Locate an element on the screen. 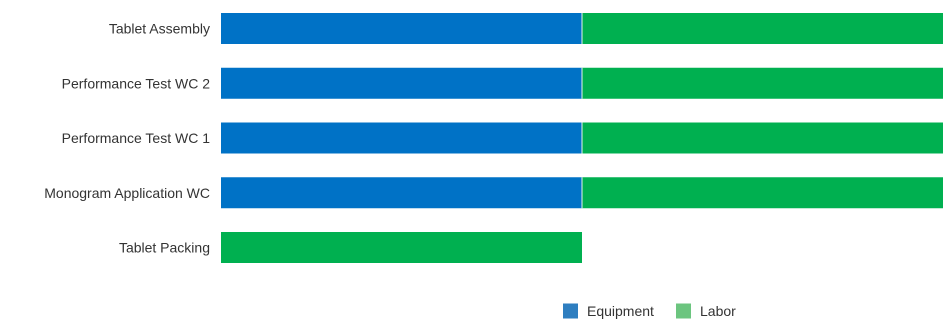 The height and width of the screenshot is (325, 949). legend-label-labor: Labor is located at coordinates (718, 311).